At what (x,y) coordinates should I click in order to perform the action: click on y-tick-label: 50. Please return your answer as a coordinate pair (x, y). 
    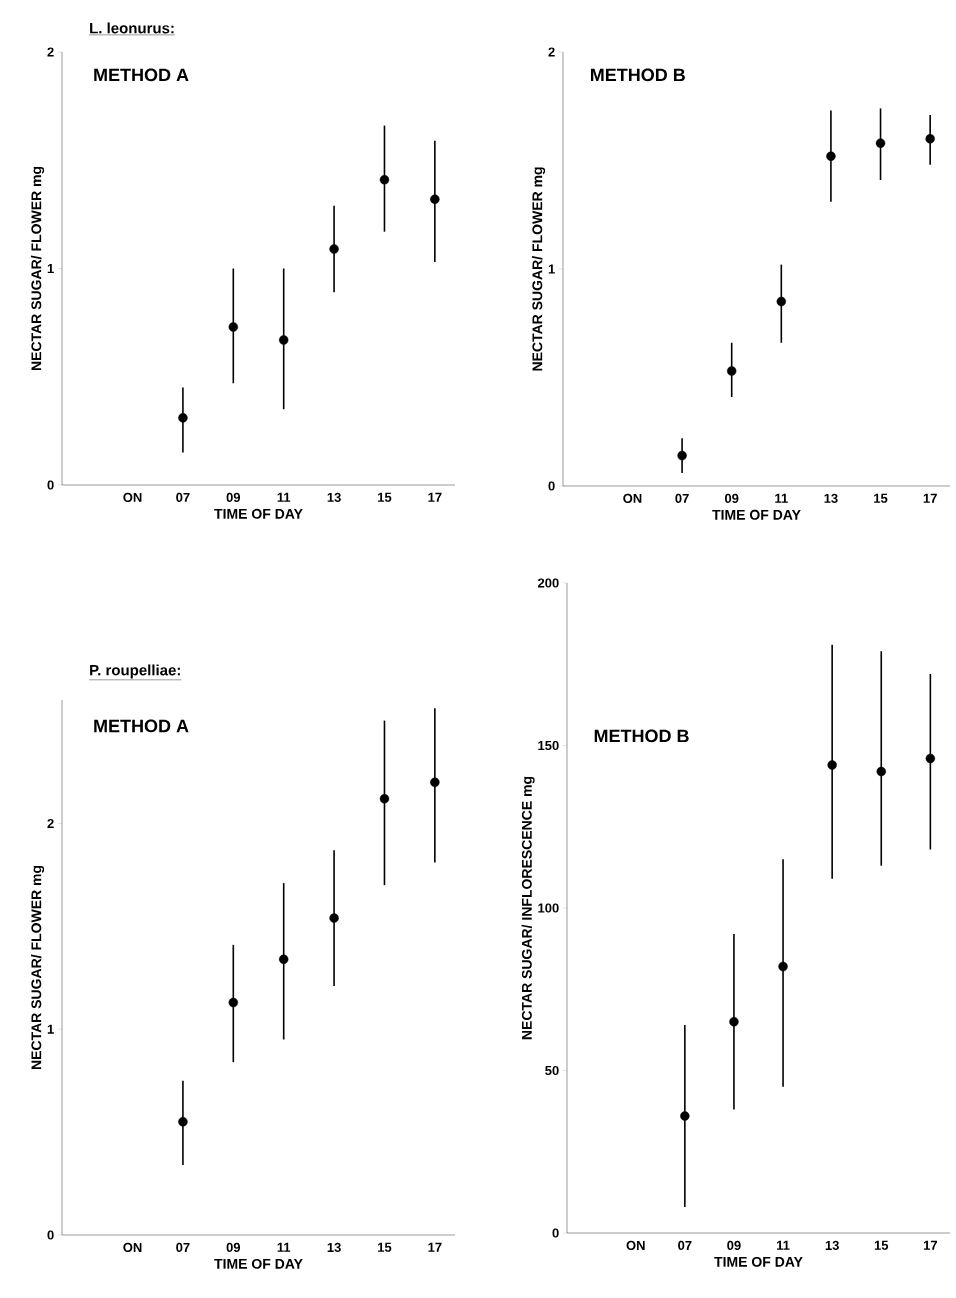
    Looking at the image, I should click on (552, 1070).